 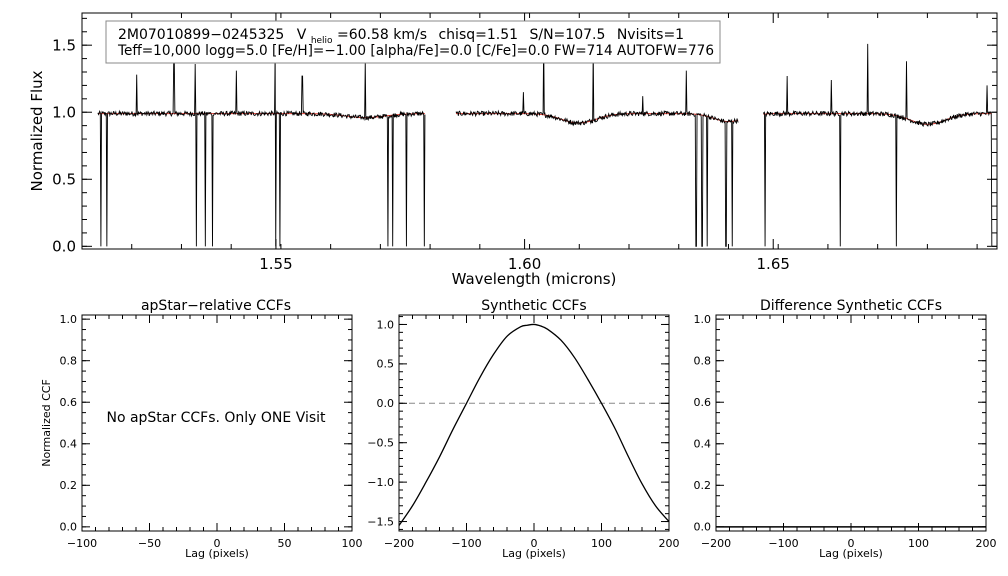 I want to click on ccf-synthetic-axes-ticks: −200 −100 0 100 200 −1.5 −1.0 −0.5 0.0 0.5 1.0, so click(x=523, y=432).